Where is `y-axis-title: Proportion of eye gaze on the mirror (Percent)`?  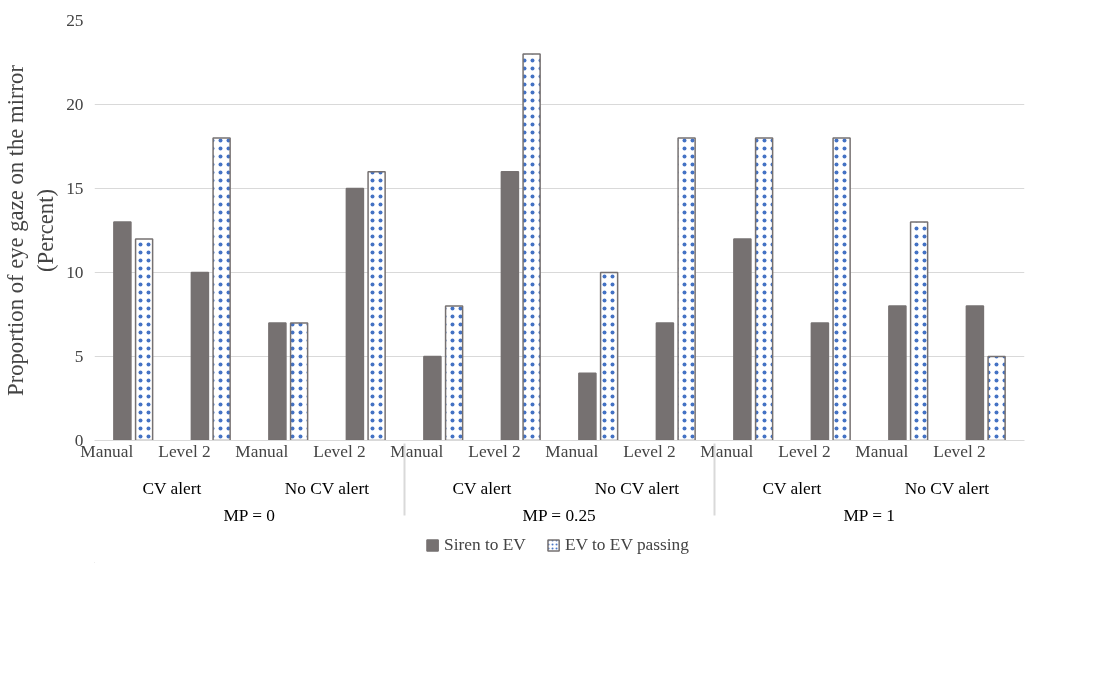 y-axis-title: Proportion of eye gaze on the mirror (Percent) is located at coordinates (31, 230).